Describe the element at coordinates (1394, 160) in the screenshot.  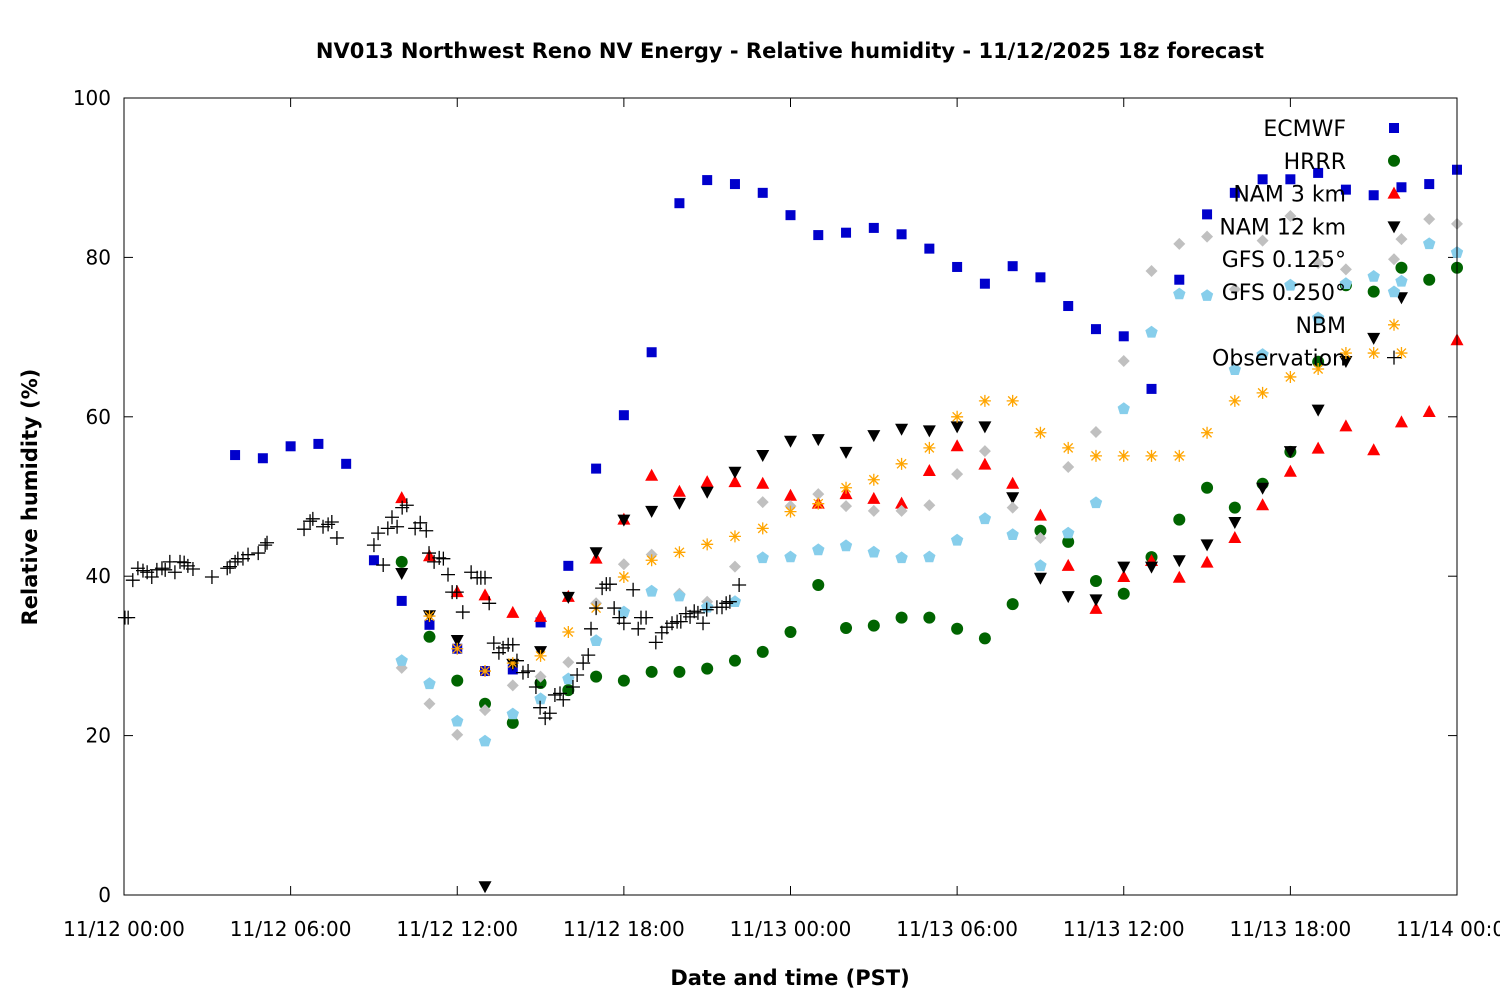
I see `legend-marker-hrrr` at that location.